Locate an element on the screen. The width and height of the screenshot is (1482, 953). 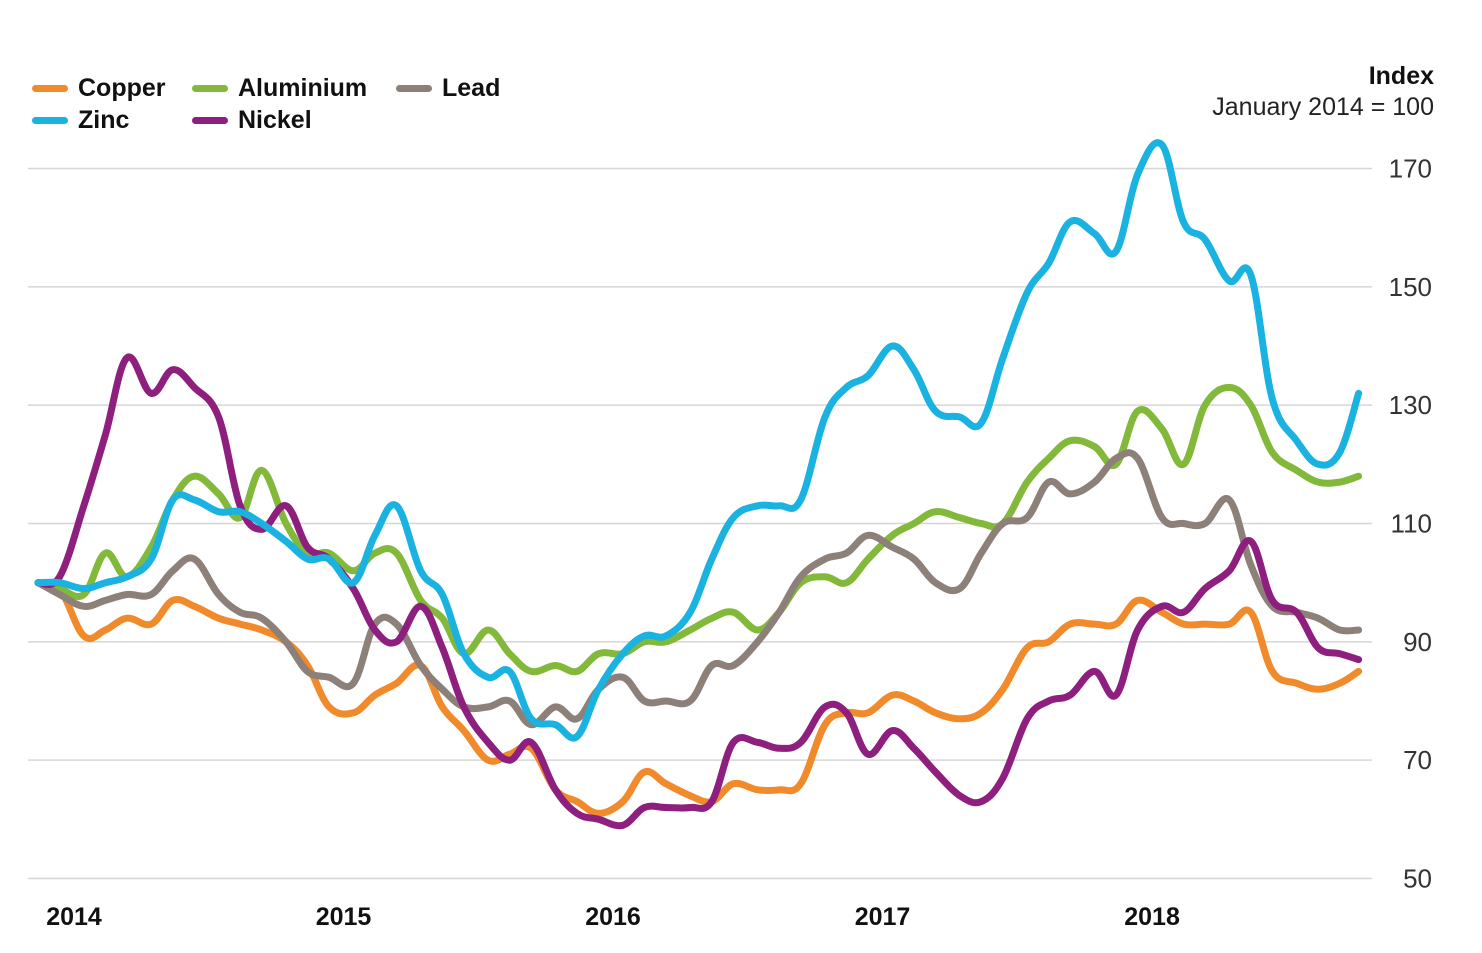
x-tick-label-2017: 2017 is located at coordinates (883, 917).